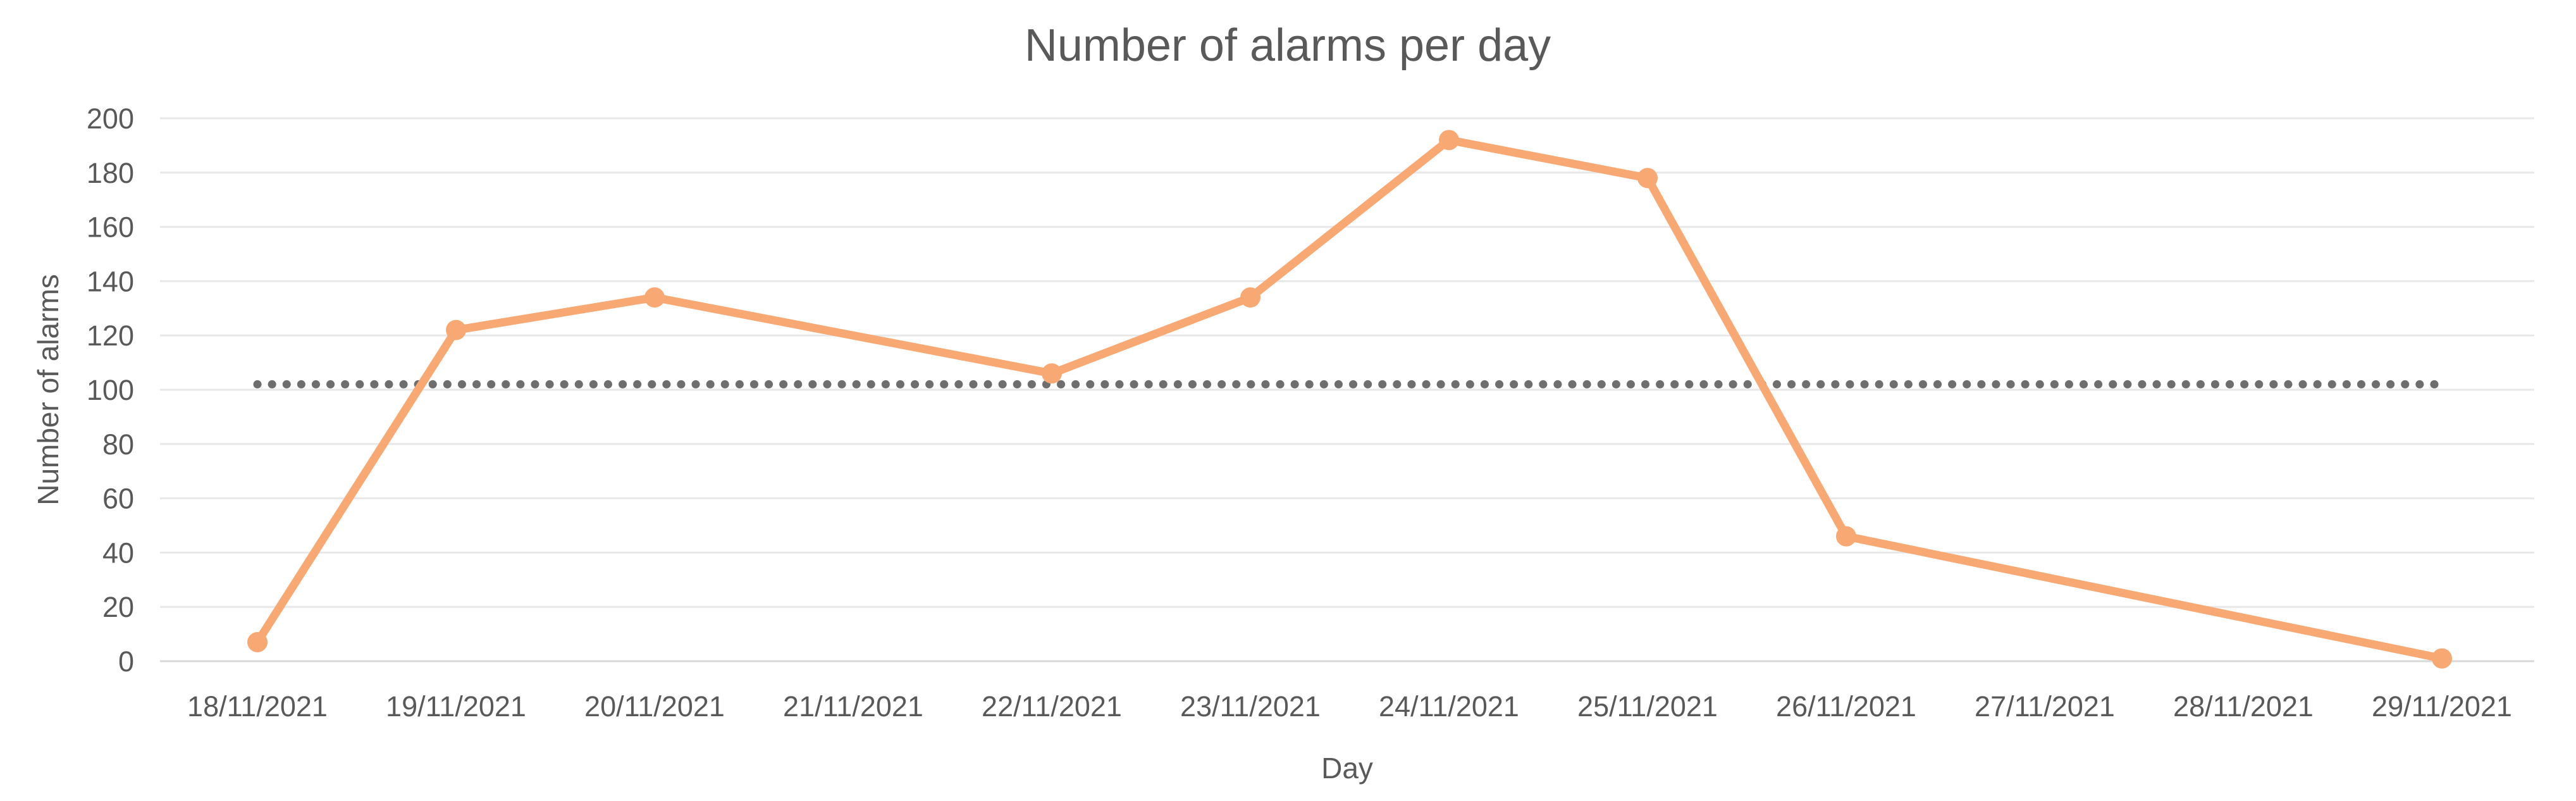 Image resolution: width=2576 pixels, height=801 pixels. Describe the element at coordinates (110, 173) in the screenshot. I see `y-tick-label: 180` at that location.